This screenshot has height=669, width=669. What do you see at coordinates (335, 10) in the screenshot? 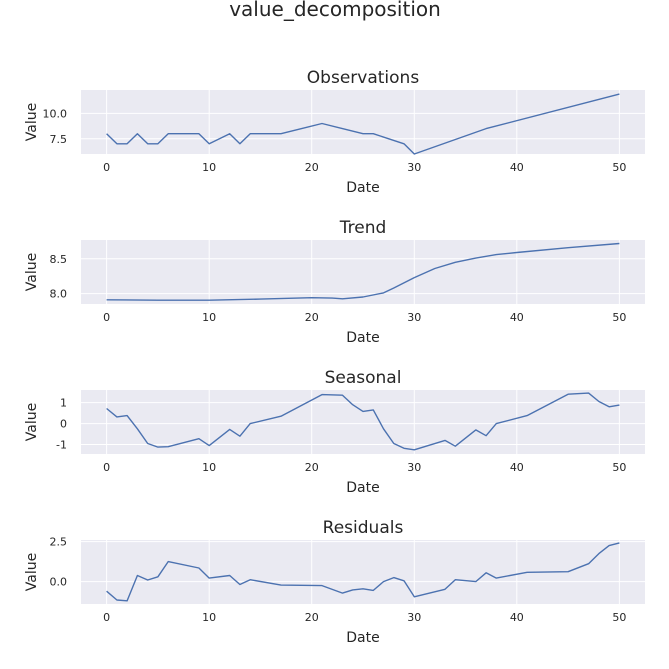
I see `figure-title: value_decomposition` at bounding box center [335, 10].